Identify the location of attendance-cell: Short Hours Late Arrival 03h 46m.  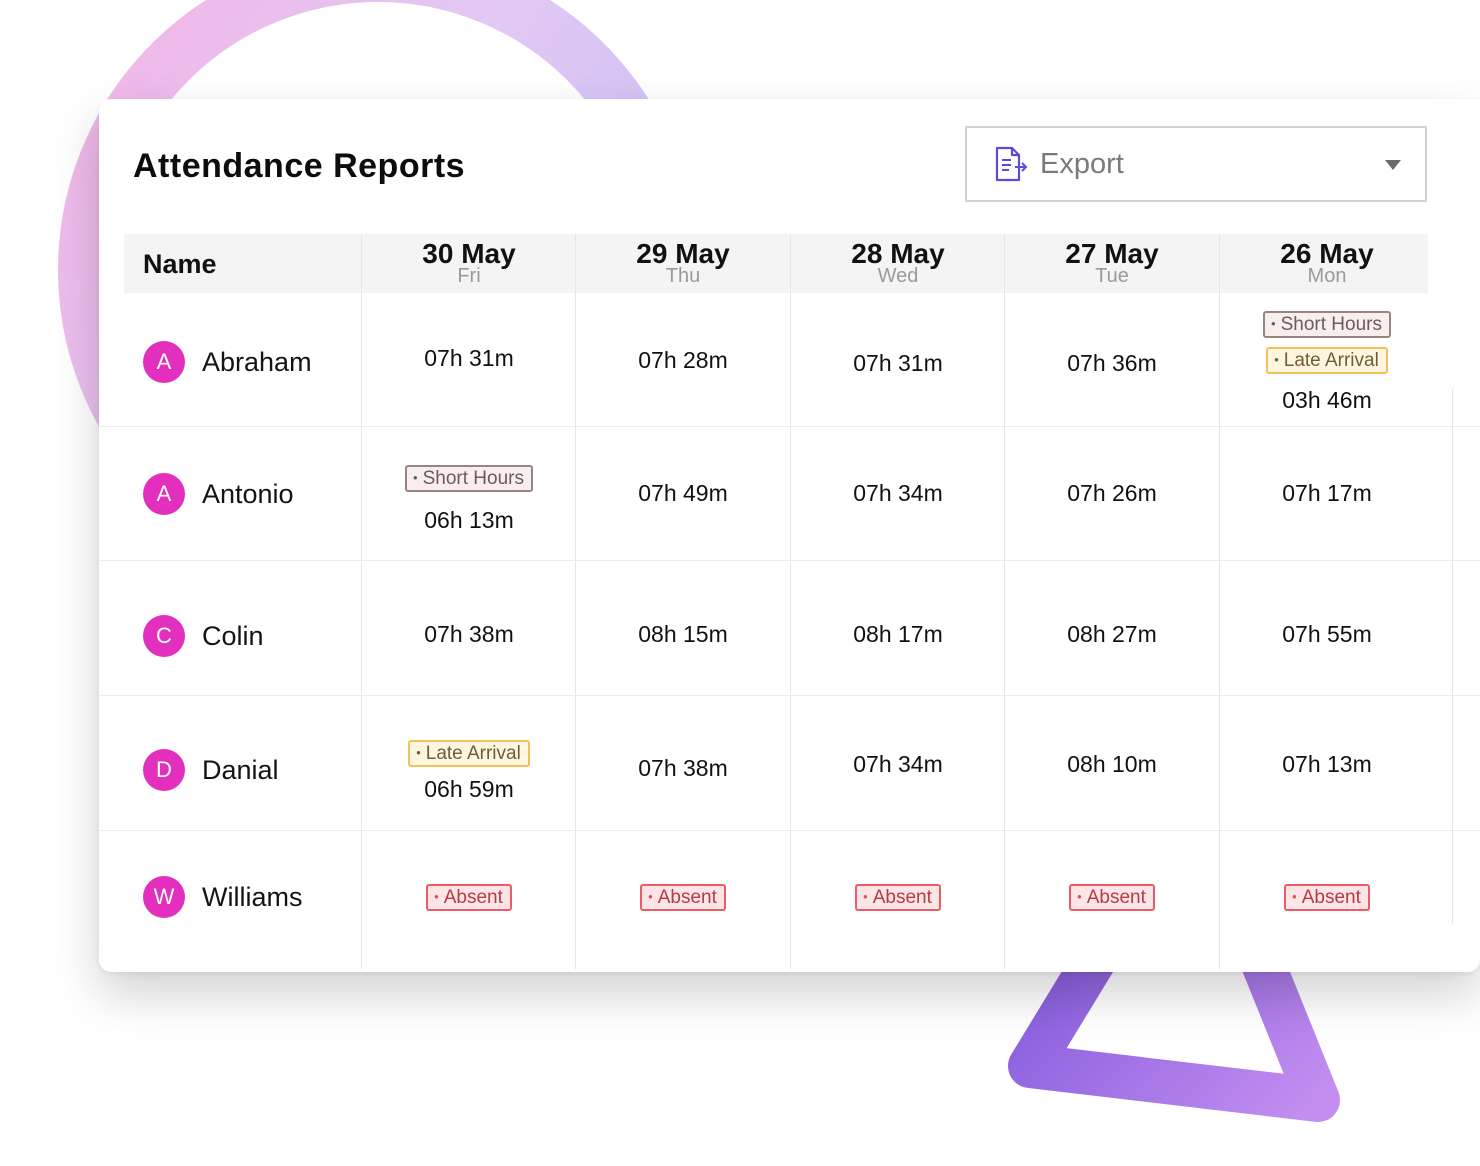
(1327, 362).